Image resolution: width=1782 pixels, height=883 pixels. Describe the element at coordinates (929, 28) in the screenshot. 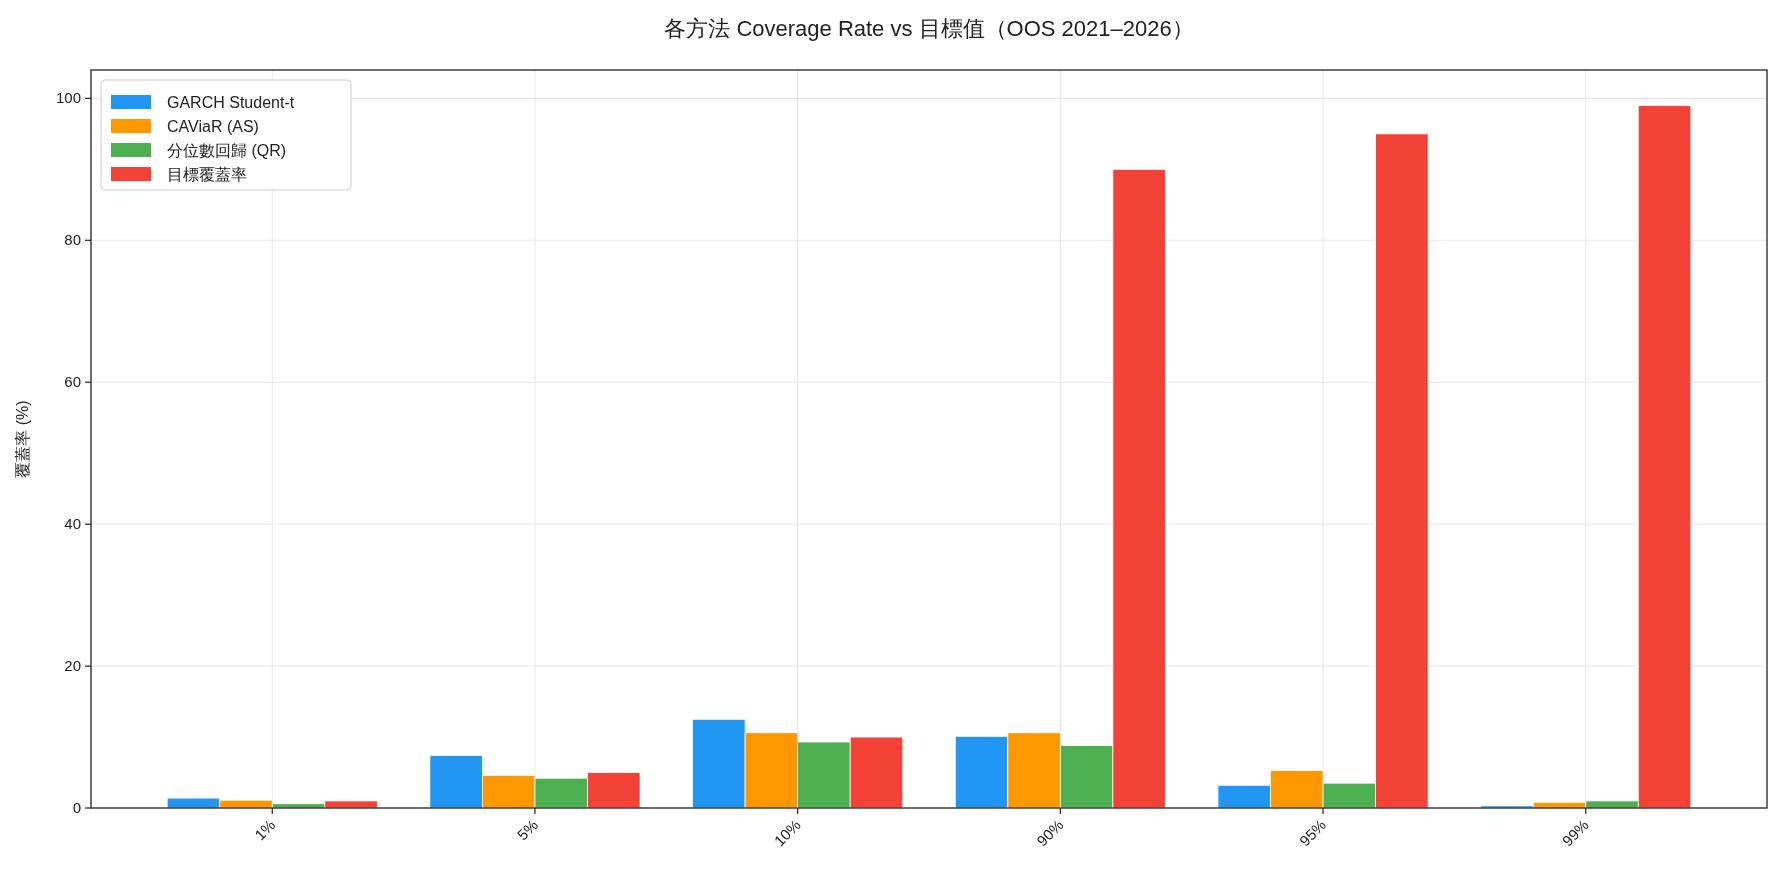

I see `chart-title: 各方法 Coverage Rate vs 目標值（OOS 2021–2026）` at that location.